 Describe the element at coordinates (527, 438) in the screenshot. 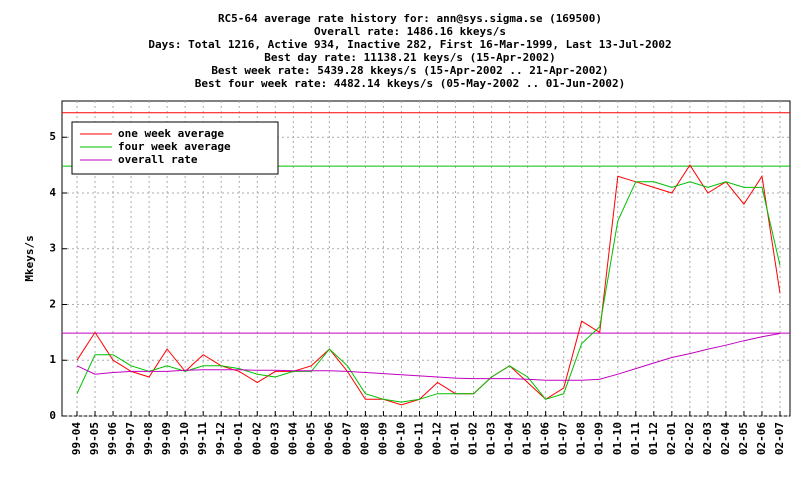

I see `x-tick-label: 01-05` at that location.